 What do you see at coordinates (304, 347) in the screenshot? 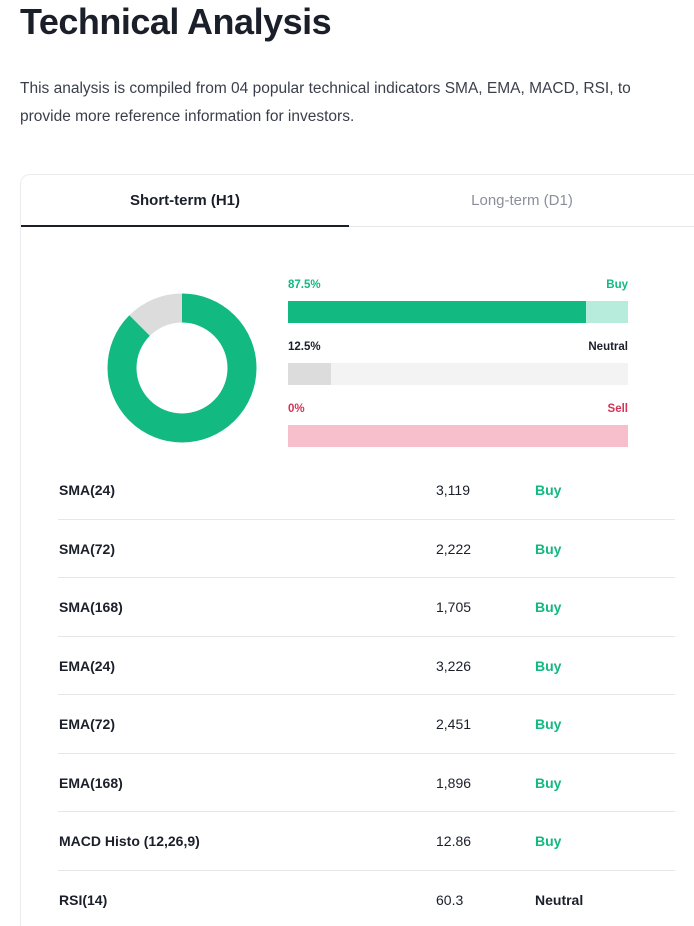
I see `neutral-percent: 12.5%` at bounding box center [304, 347].